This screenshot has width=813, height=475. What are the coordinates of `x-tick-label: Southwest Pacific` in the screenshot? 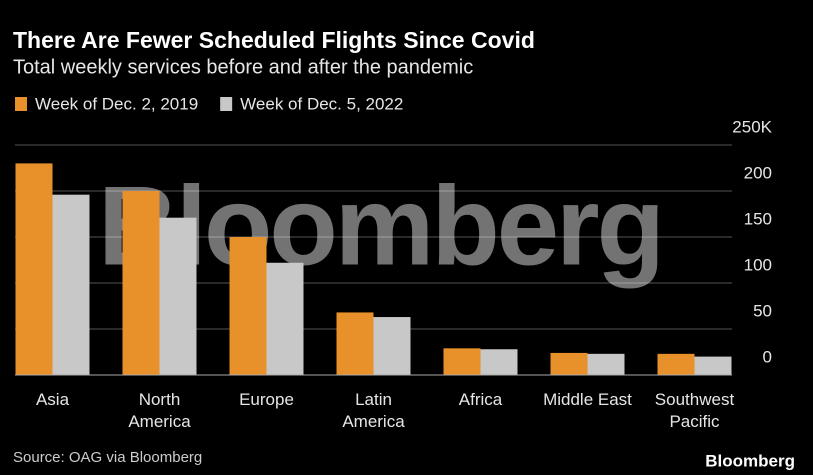 It's located at (694, 410).